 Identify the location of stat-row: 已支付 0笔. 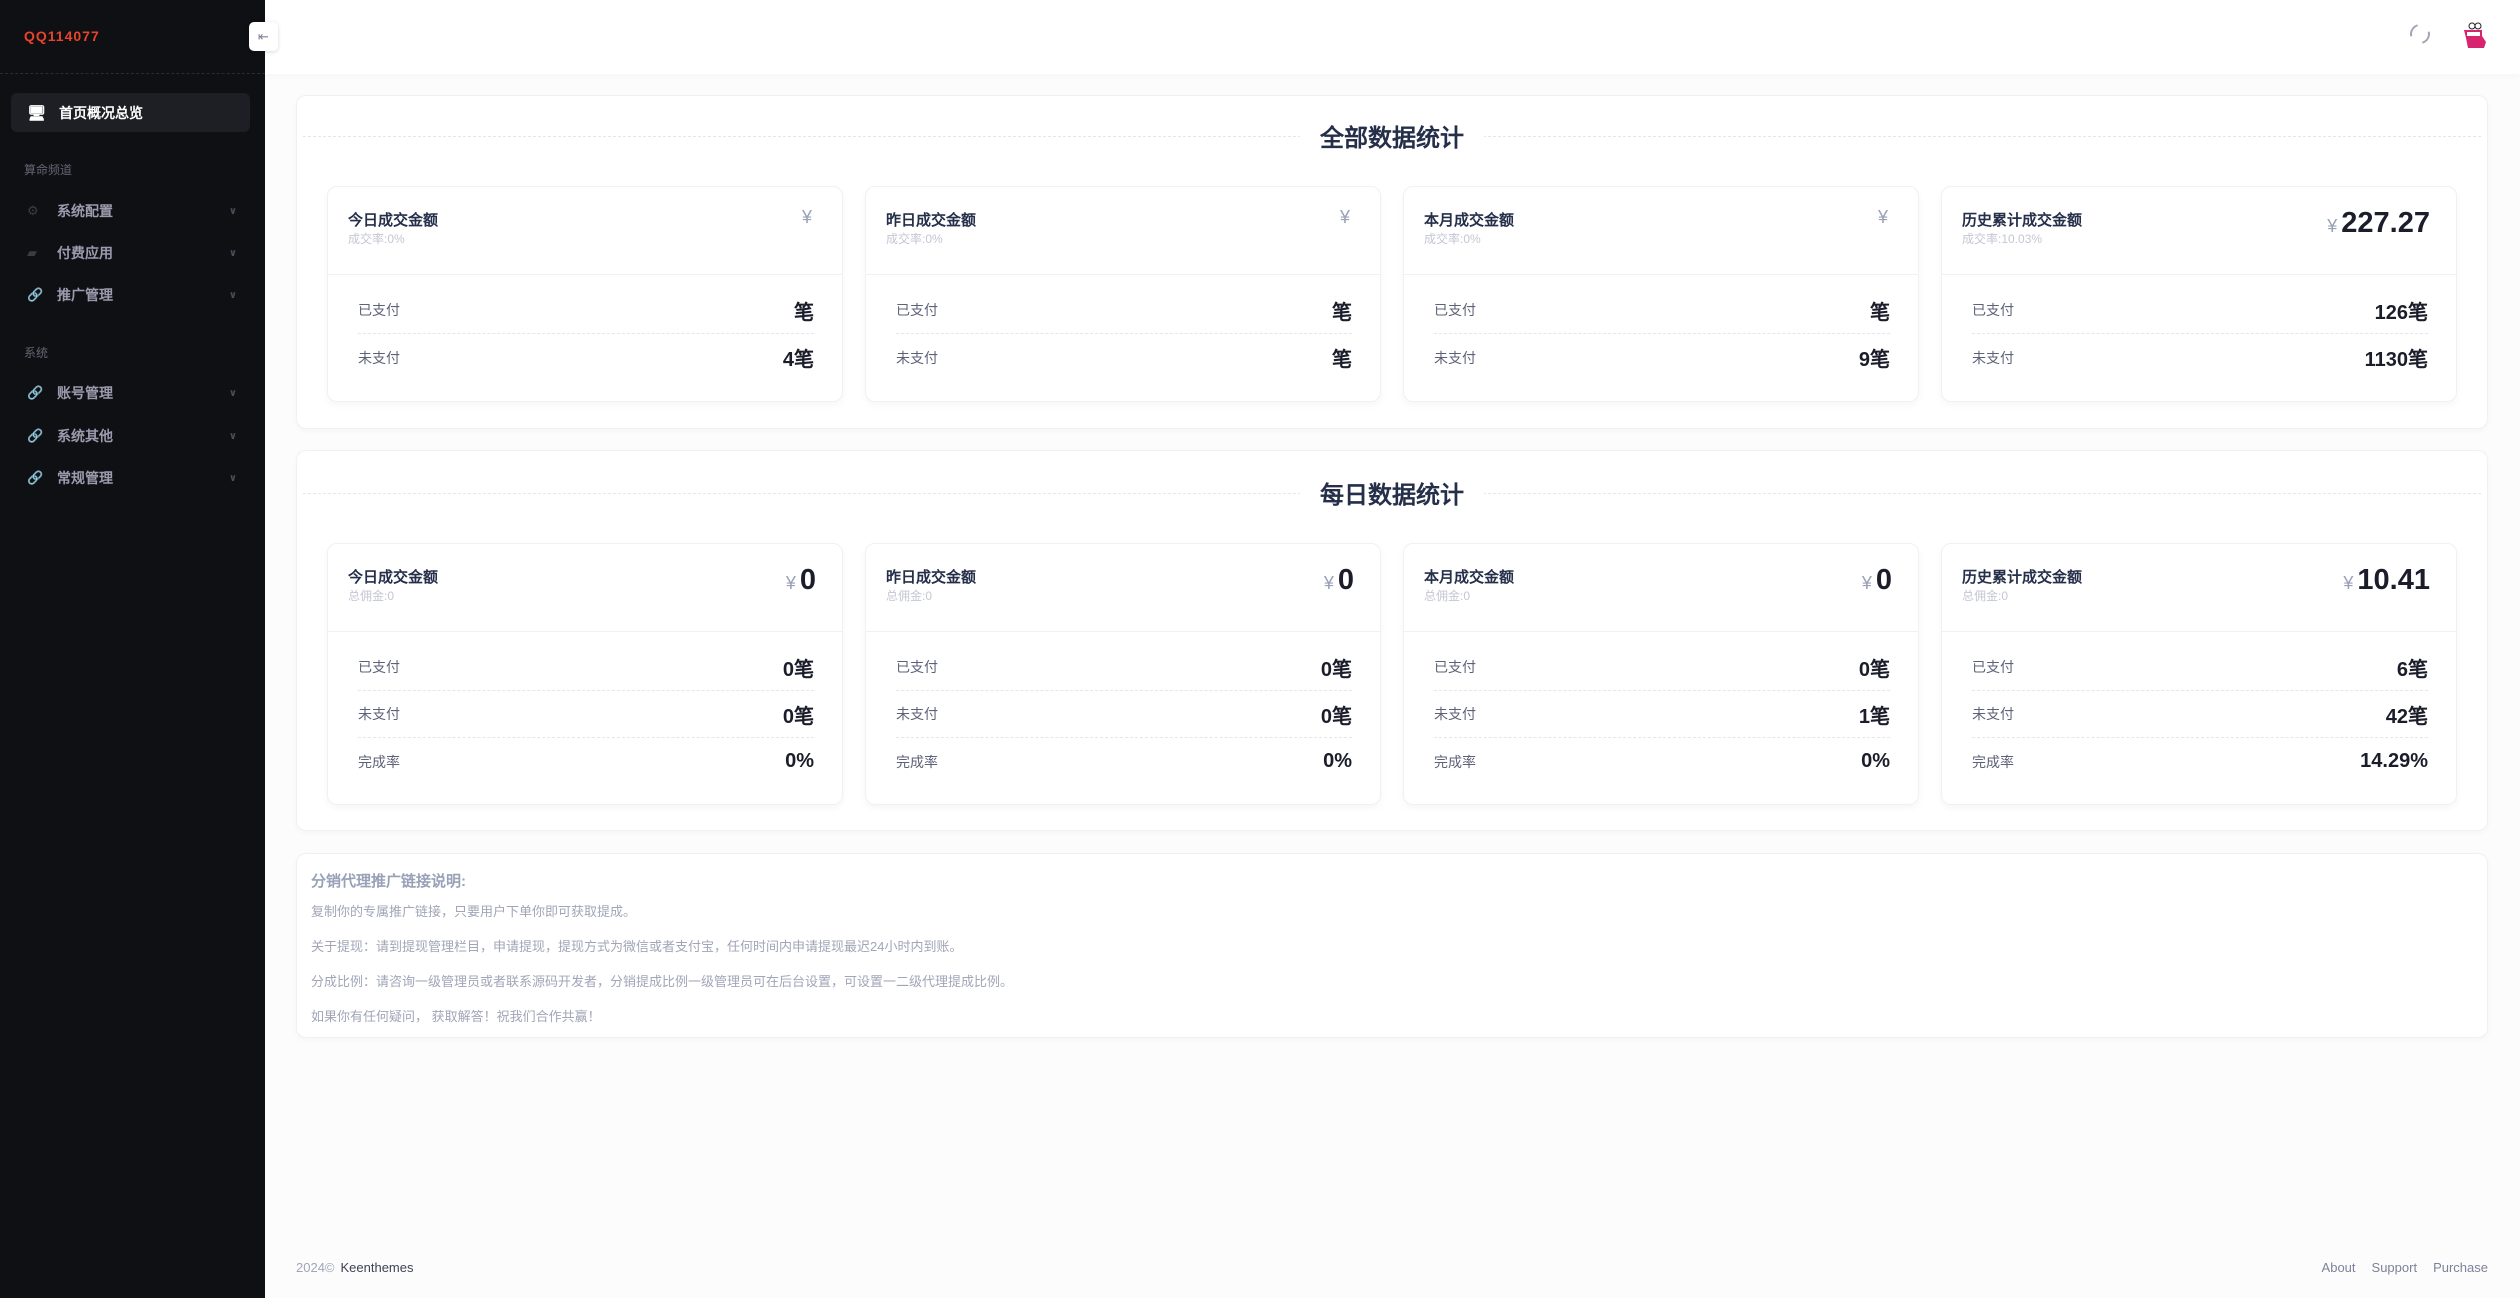
(1124, 667).